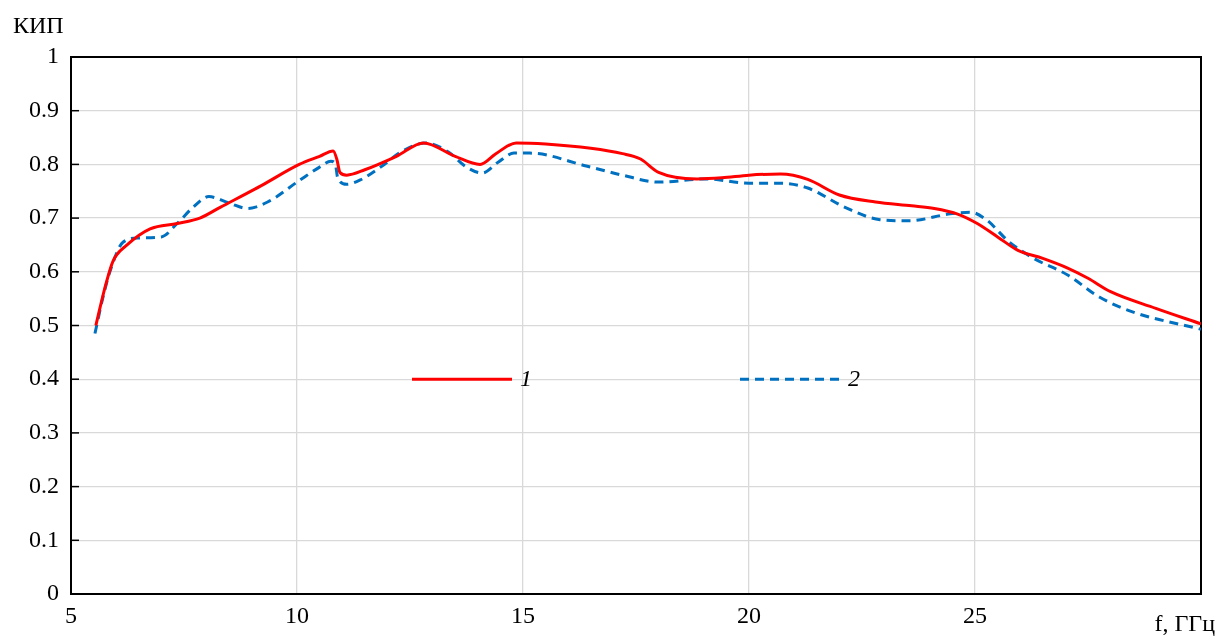  Describe the element at coordinates (44, 538) in the screenshot. I see `y-tick-label: 0.1` at that location.